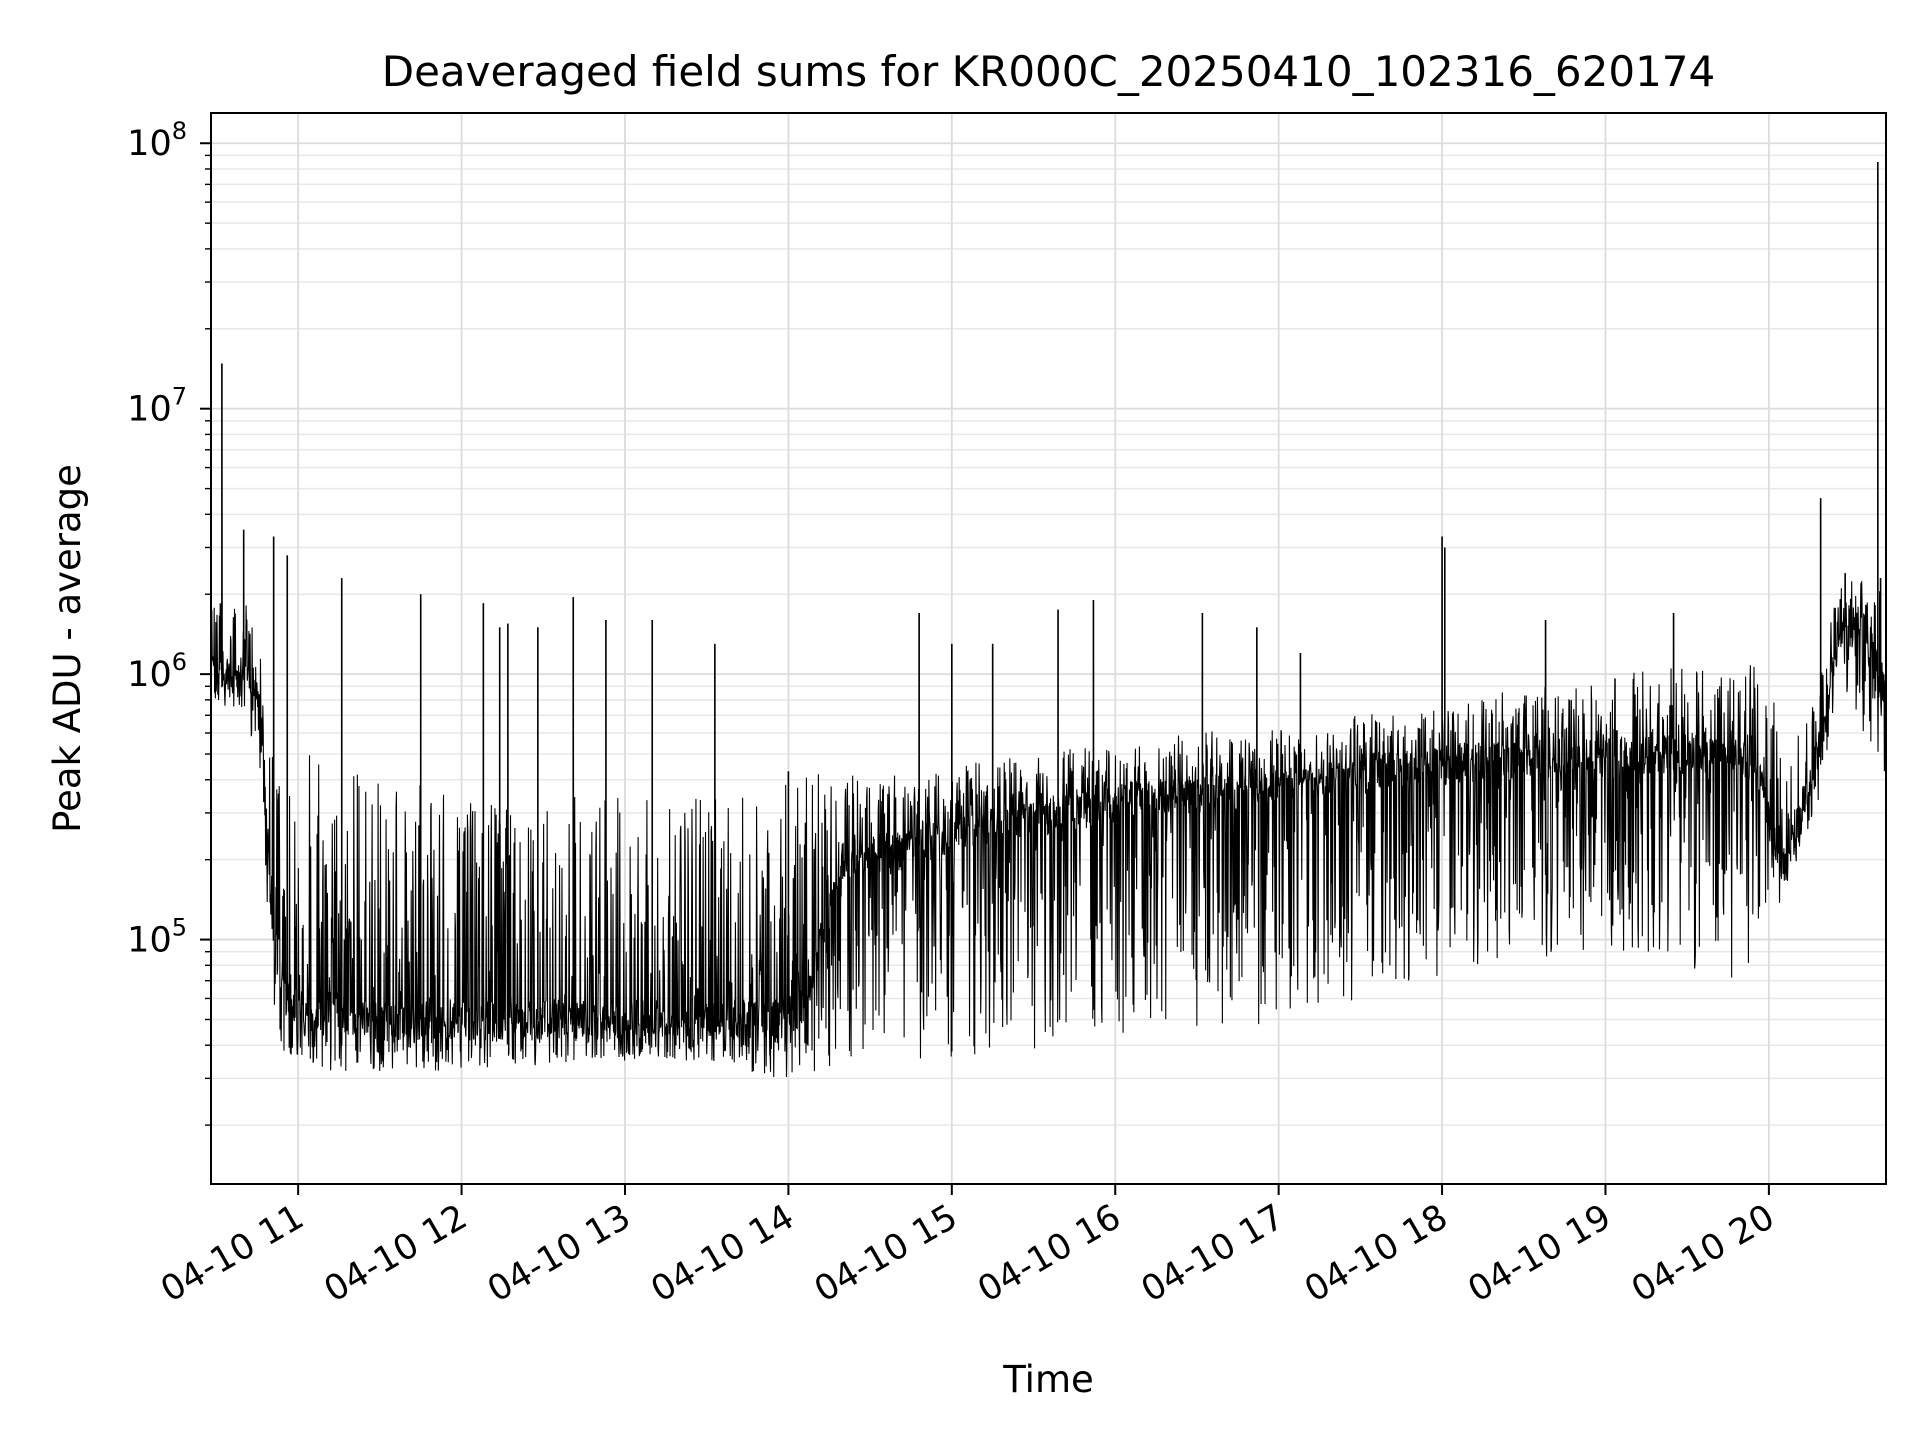 The image size is (1920, 1440). I want to click on y-tick-label: 10⁷, so click(157, 406).